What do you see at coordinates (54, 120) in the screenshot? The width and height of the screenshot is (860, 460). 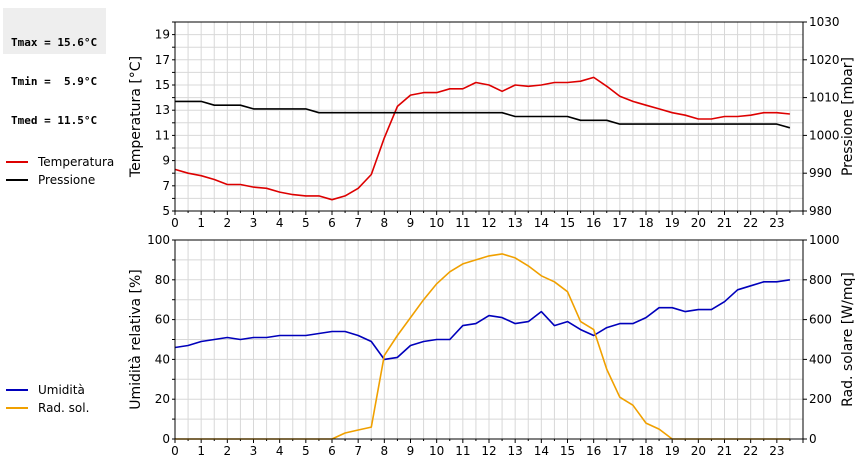 I see `stat-tmed: Tmed = 11.5°C` at bounding box center [54, 120].